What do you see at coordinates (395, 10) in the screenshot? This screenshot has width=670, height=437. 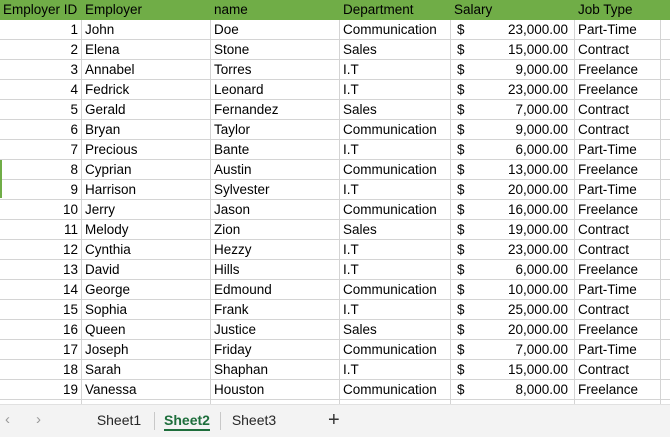 I see `header-department: Department` at bounding box center [395, 10].